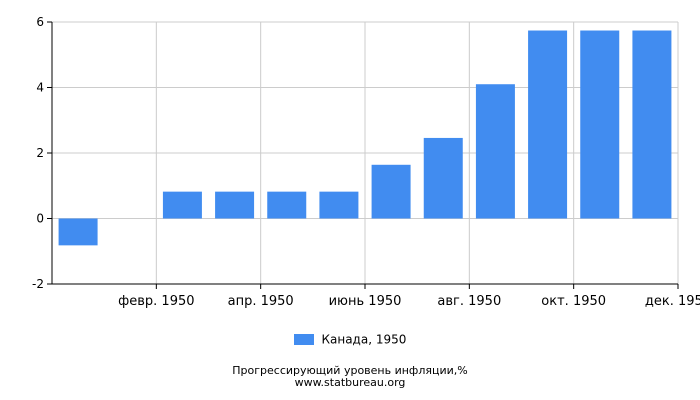 The image size is (700, 400). Describe the element at coordinates (672, 301) in the screenshot. I see `x-tick-label: дек. 1950` at that location.